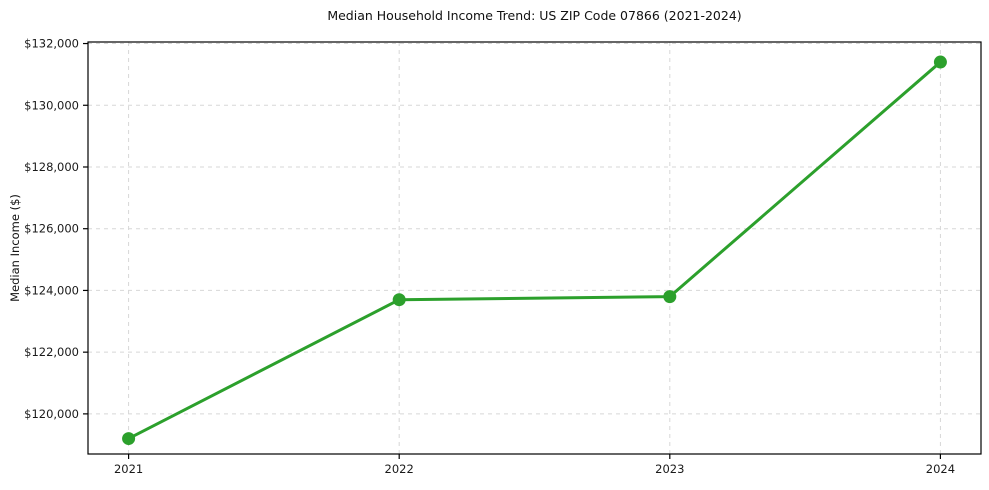 This screenshot has width=989, height=490. Describe the element at coordinates (51, 290) in the screenshot. I see `y-tick-label: $124,000` at that location.